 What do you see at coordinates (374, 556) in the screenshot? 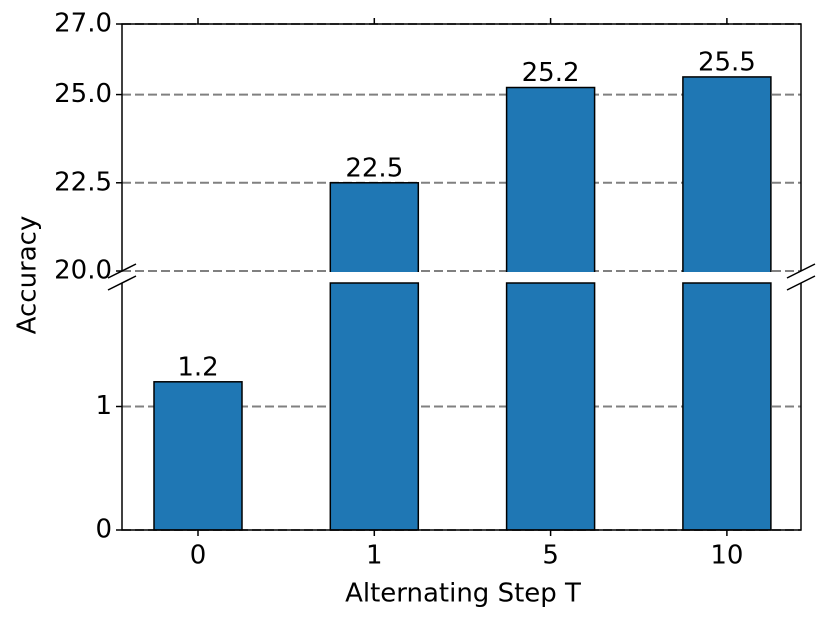
I see `x-tick-label: 1` at bounding box center [374, 556].